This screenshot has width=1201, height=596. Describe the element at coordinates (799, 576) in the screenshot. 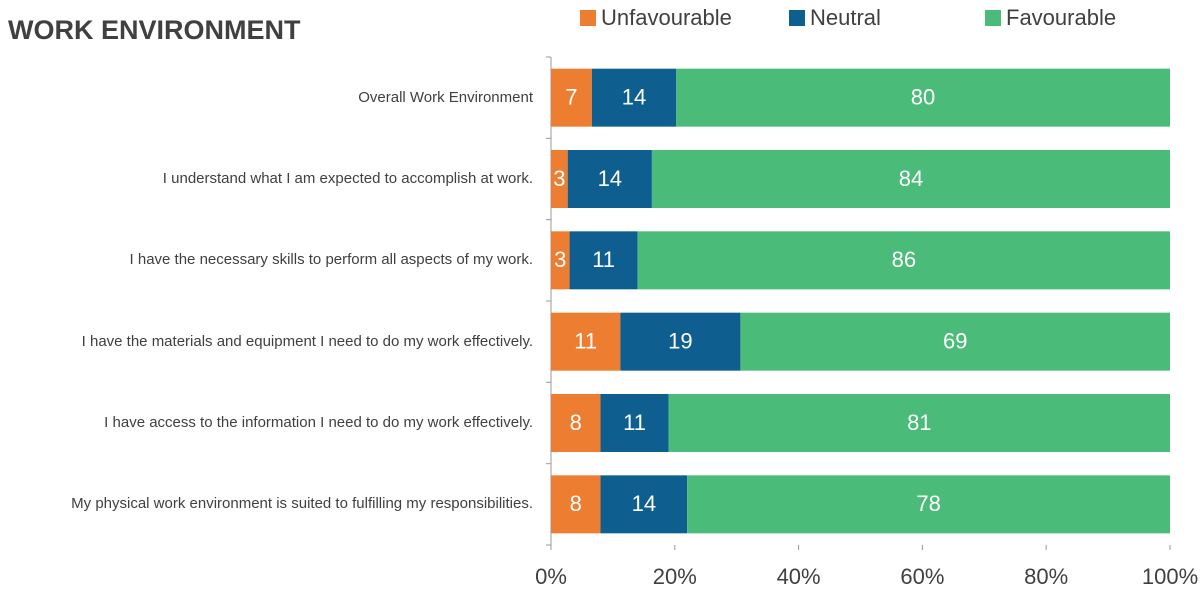

I see `x-tick-label: 40%` at that location.